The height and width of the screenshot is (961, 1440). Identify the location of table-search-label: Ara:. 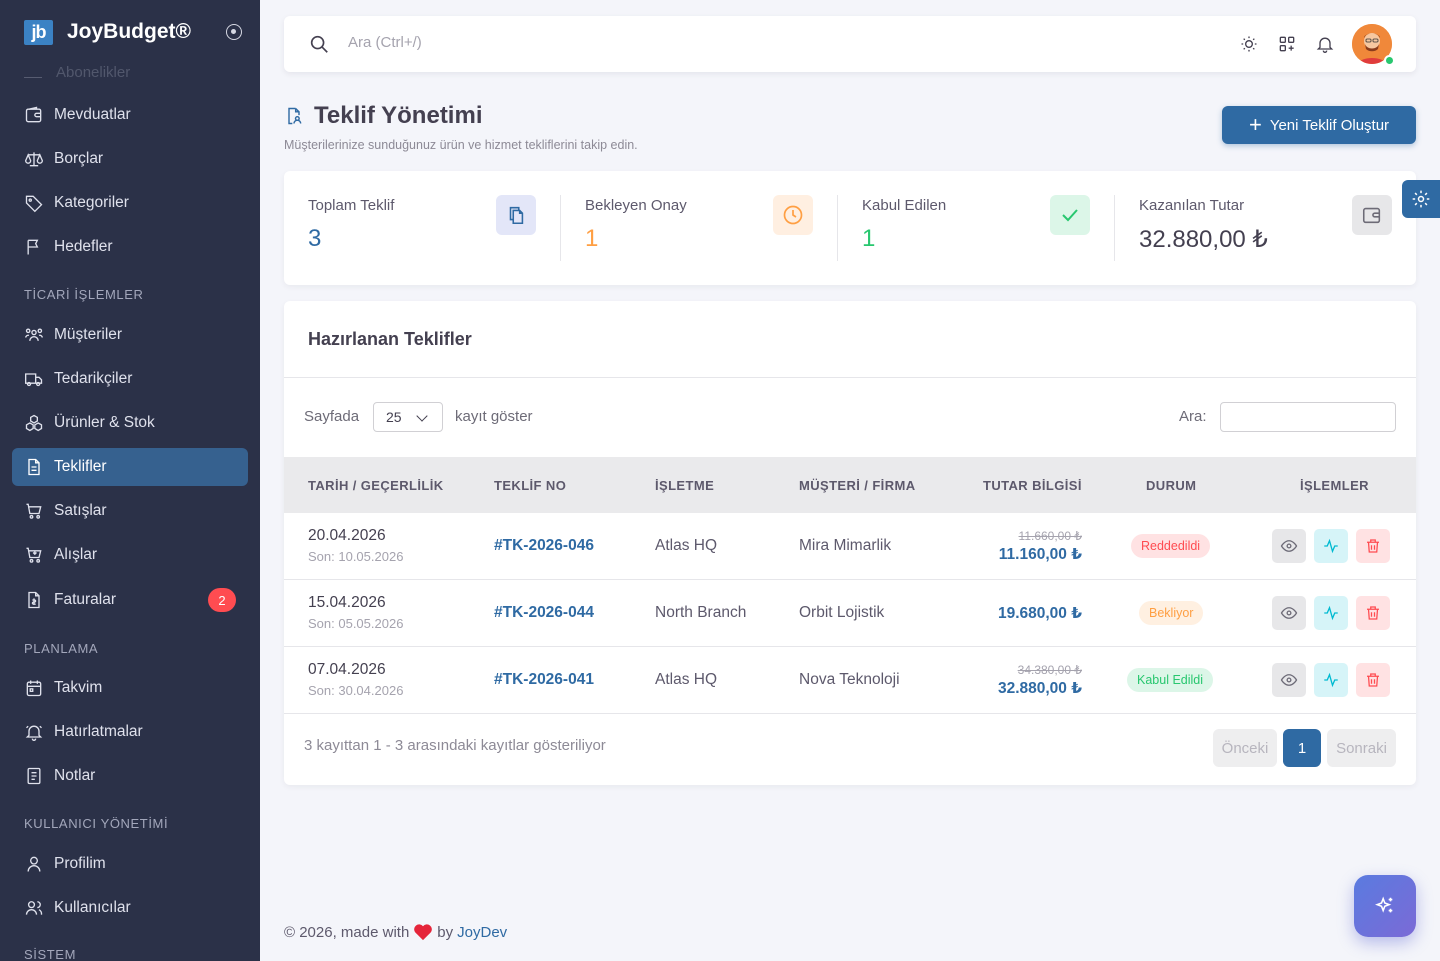
(1193, 416).